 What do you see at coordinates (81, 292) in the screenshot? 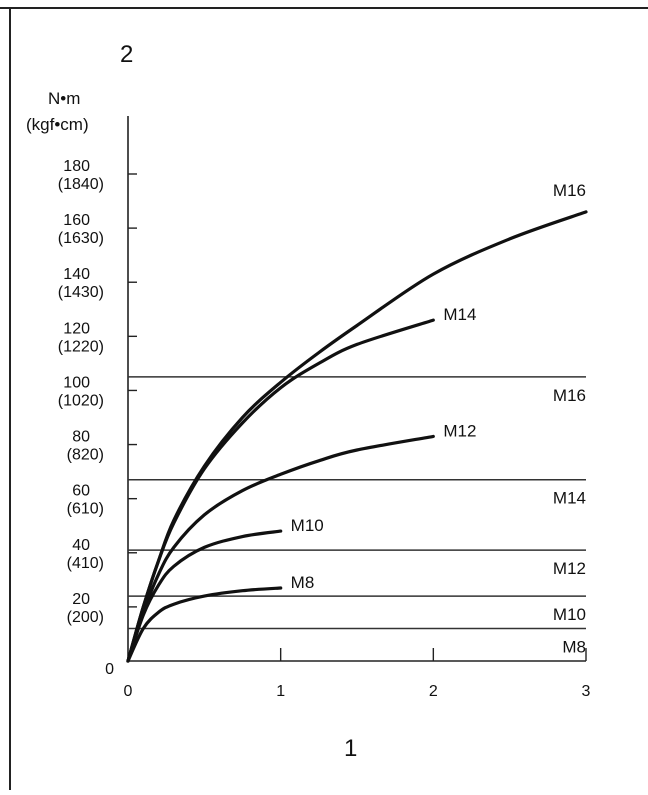
I see `y-tick-sublabel: (1430)` at bounding box center [81, 292].